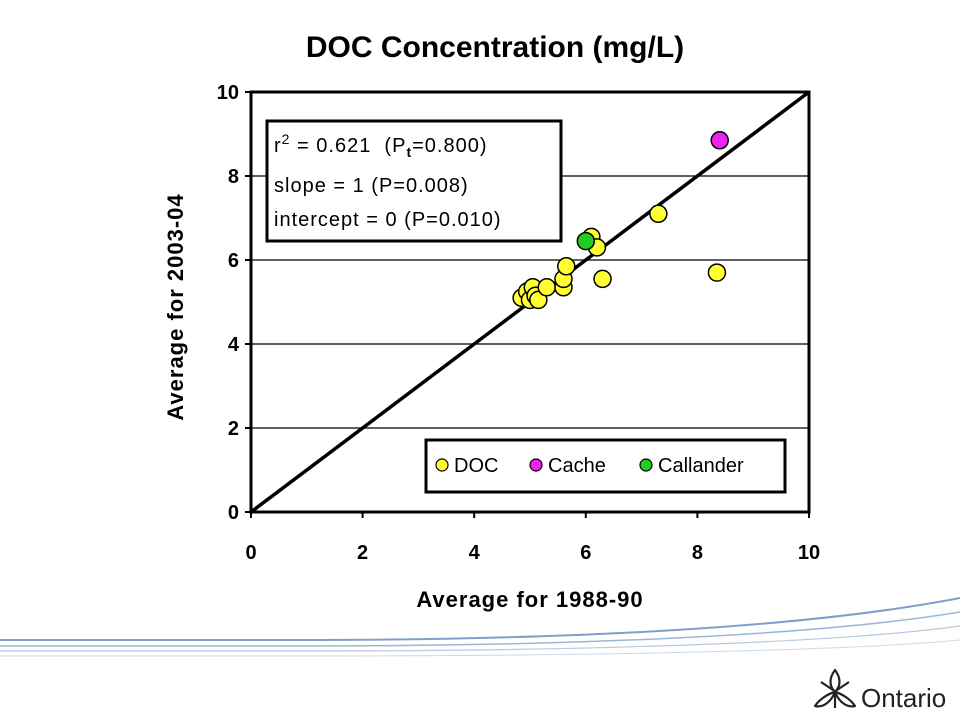  What do you see at coordinates (371, 186) in the screenshot?
I see `stats-slope-line: slope = 1 (P=0.008)` at bounding box center [371, 186].